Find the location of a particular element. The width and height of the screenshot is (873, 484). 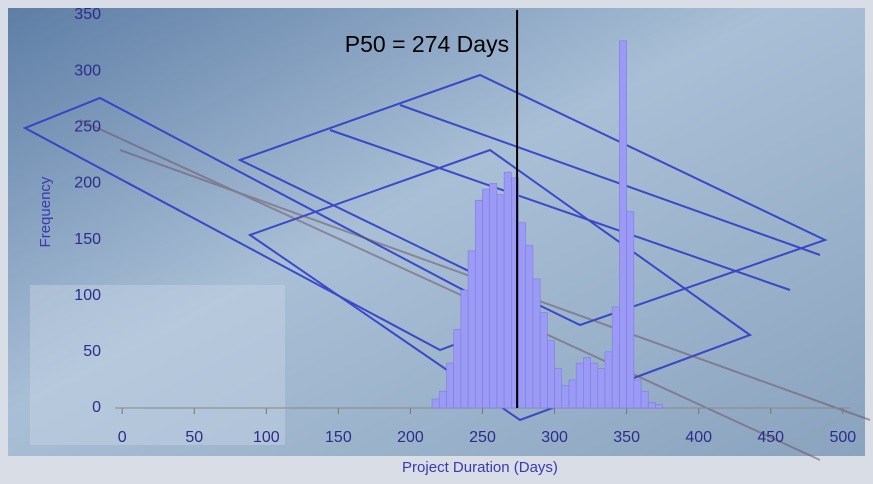

y-tick-label: 250 is located at coordinates (87, 127).